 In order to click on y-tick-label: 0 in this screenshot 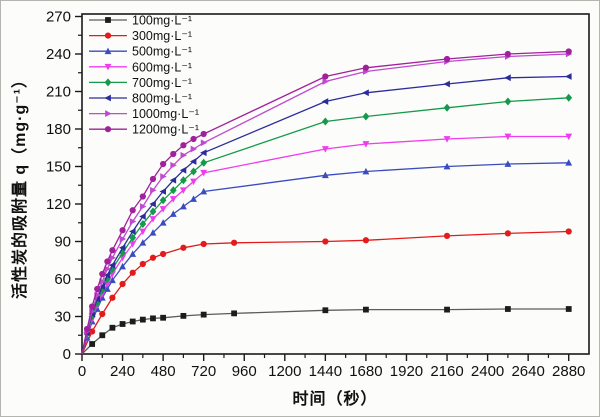, I will do `click(67, 354)`.